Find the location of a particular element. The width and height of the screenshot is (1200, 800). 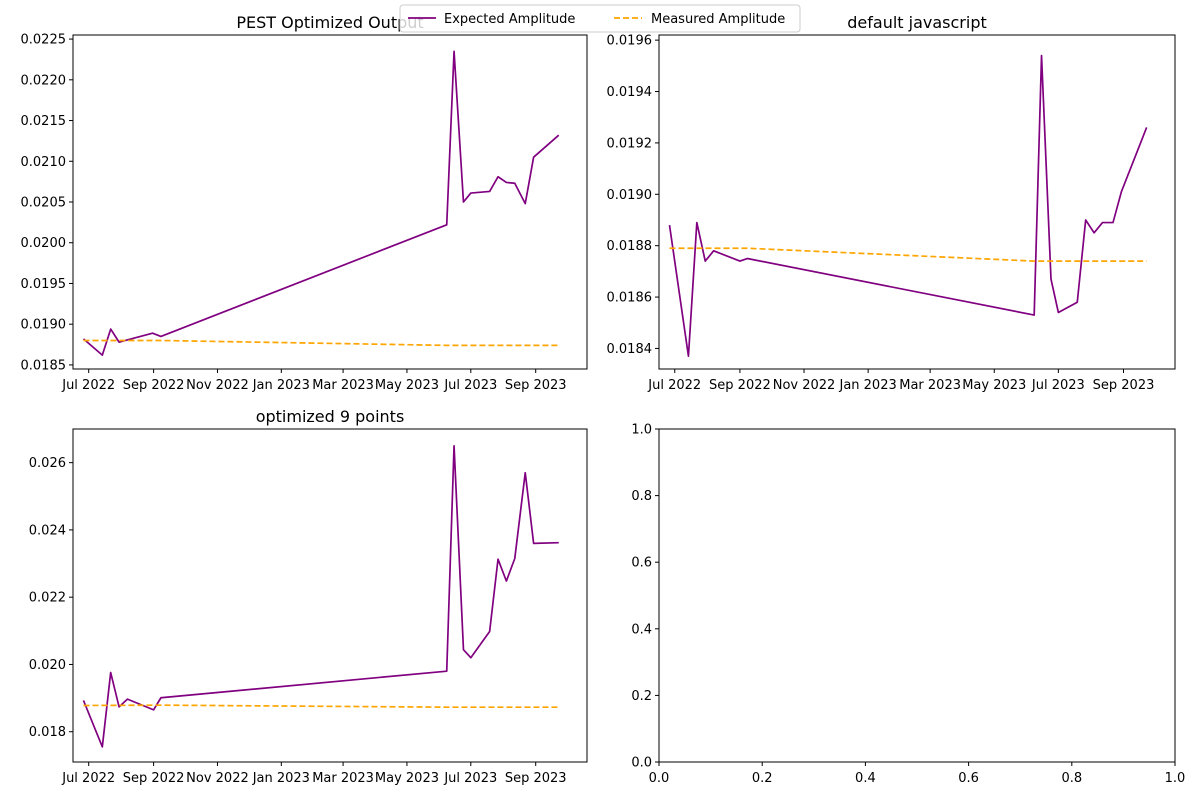

x-tick-label: 0.8 is located at coordinates (1071, 778).